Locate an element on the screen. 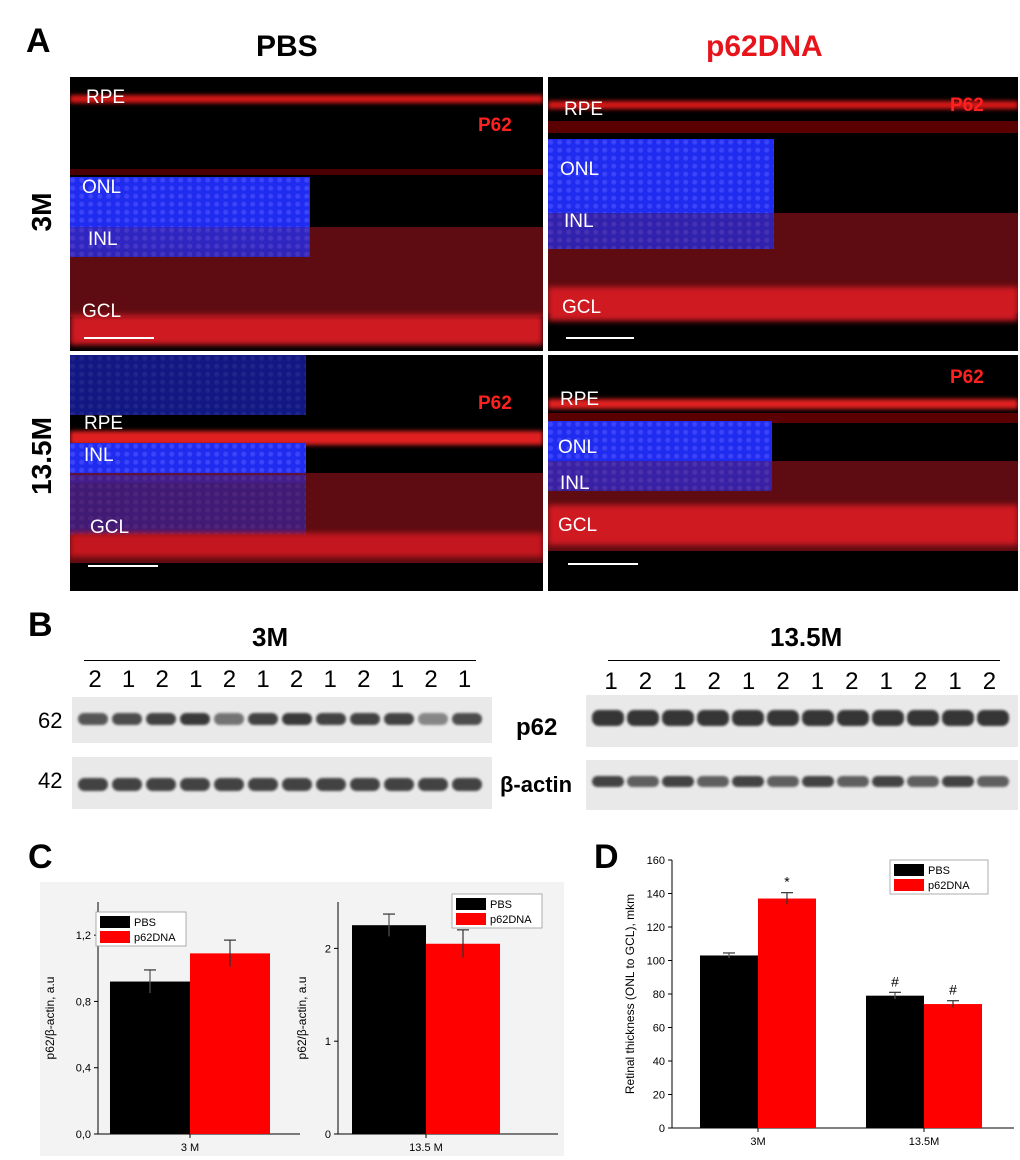 This screenshot has width=1020, height=1160. y-tick-label: 100 is located at coordinates (656, 962).